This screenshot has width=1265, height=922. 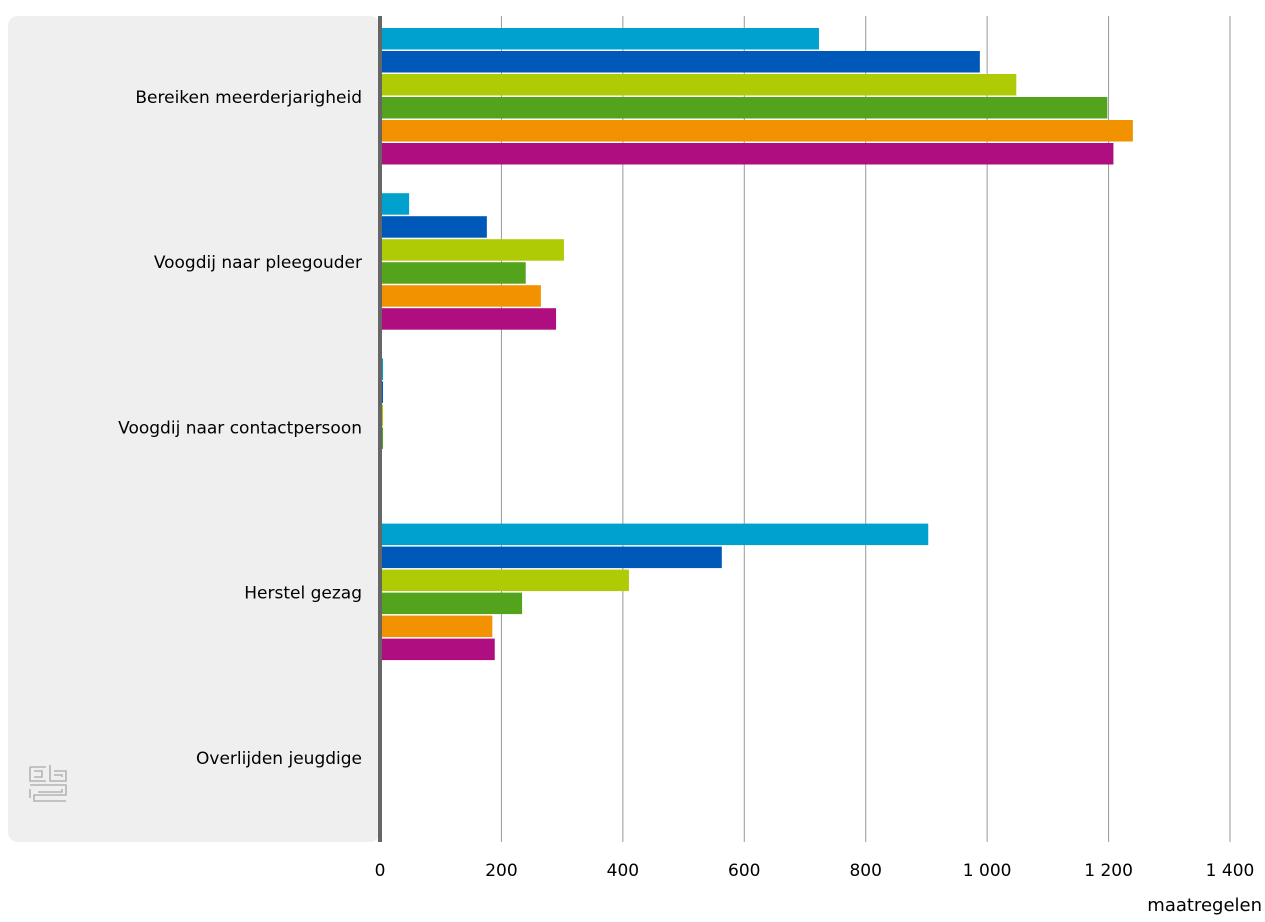 What do you see at coordinates (815, 871) in the screenshot?
I see `x-tick-labels: 0 200 400 600 800 1 000 1 200 1 400` at bounding box center [815, 871].